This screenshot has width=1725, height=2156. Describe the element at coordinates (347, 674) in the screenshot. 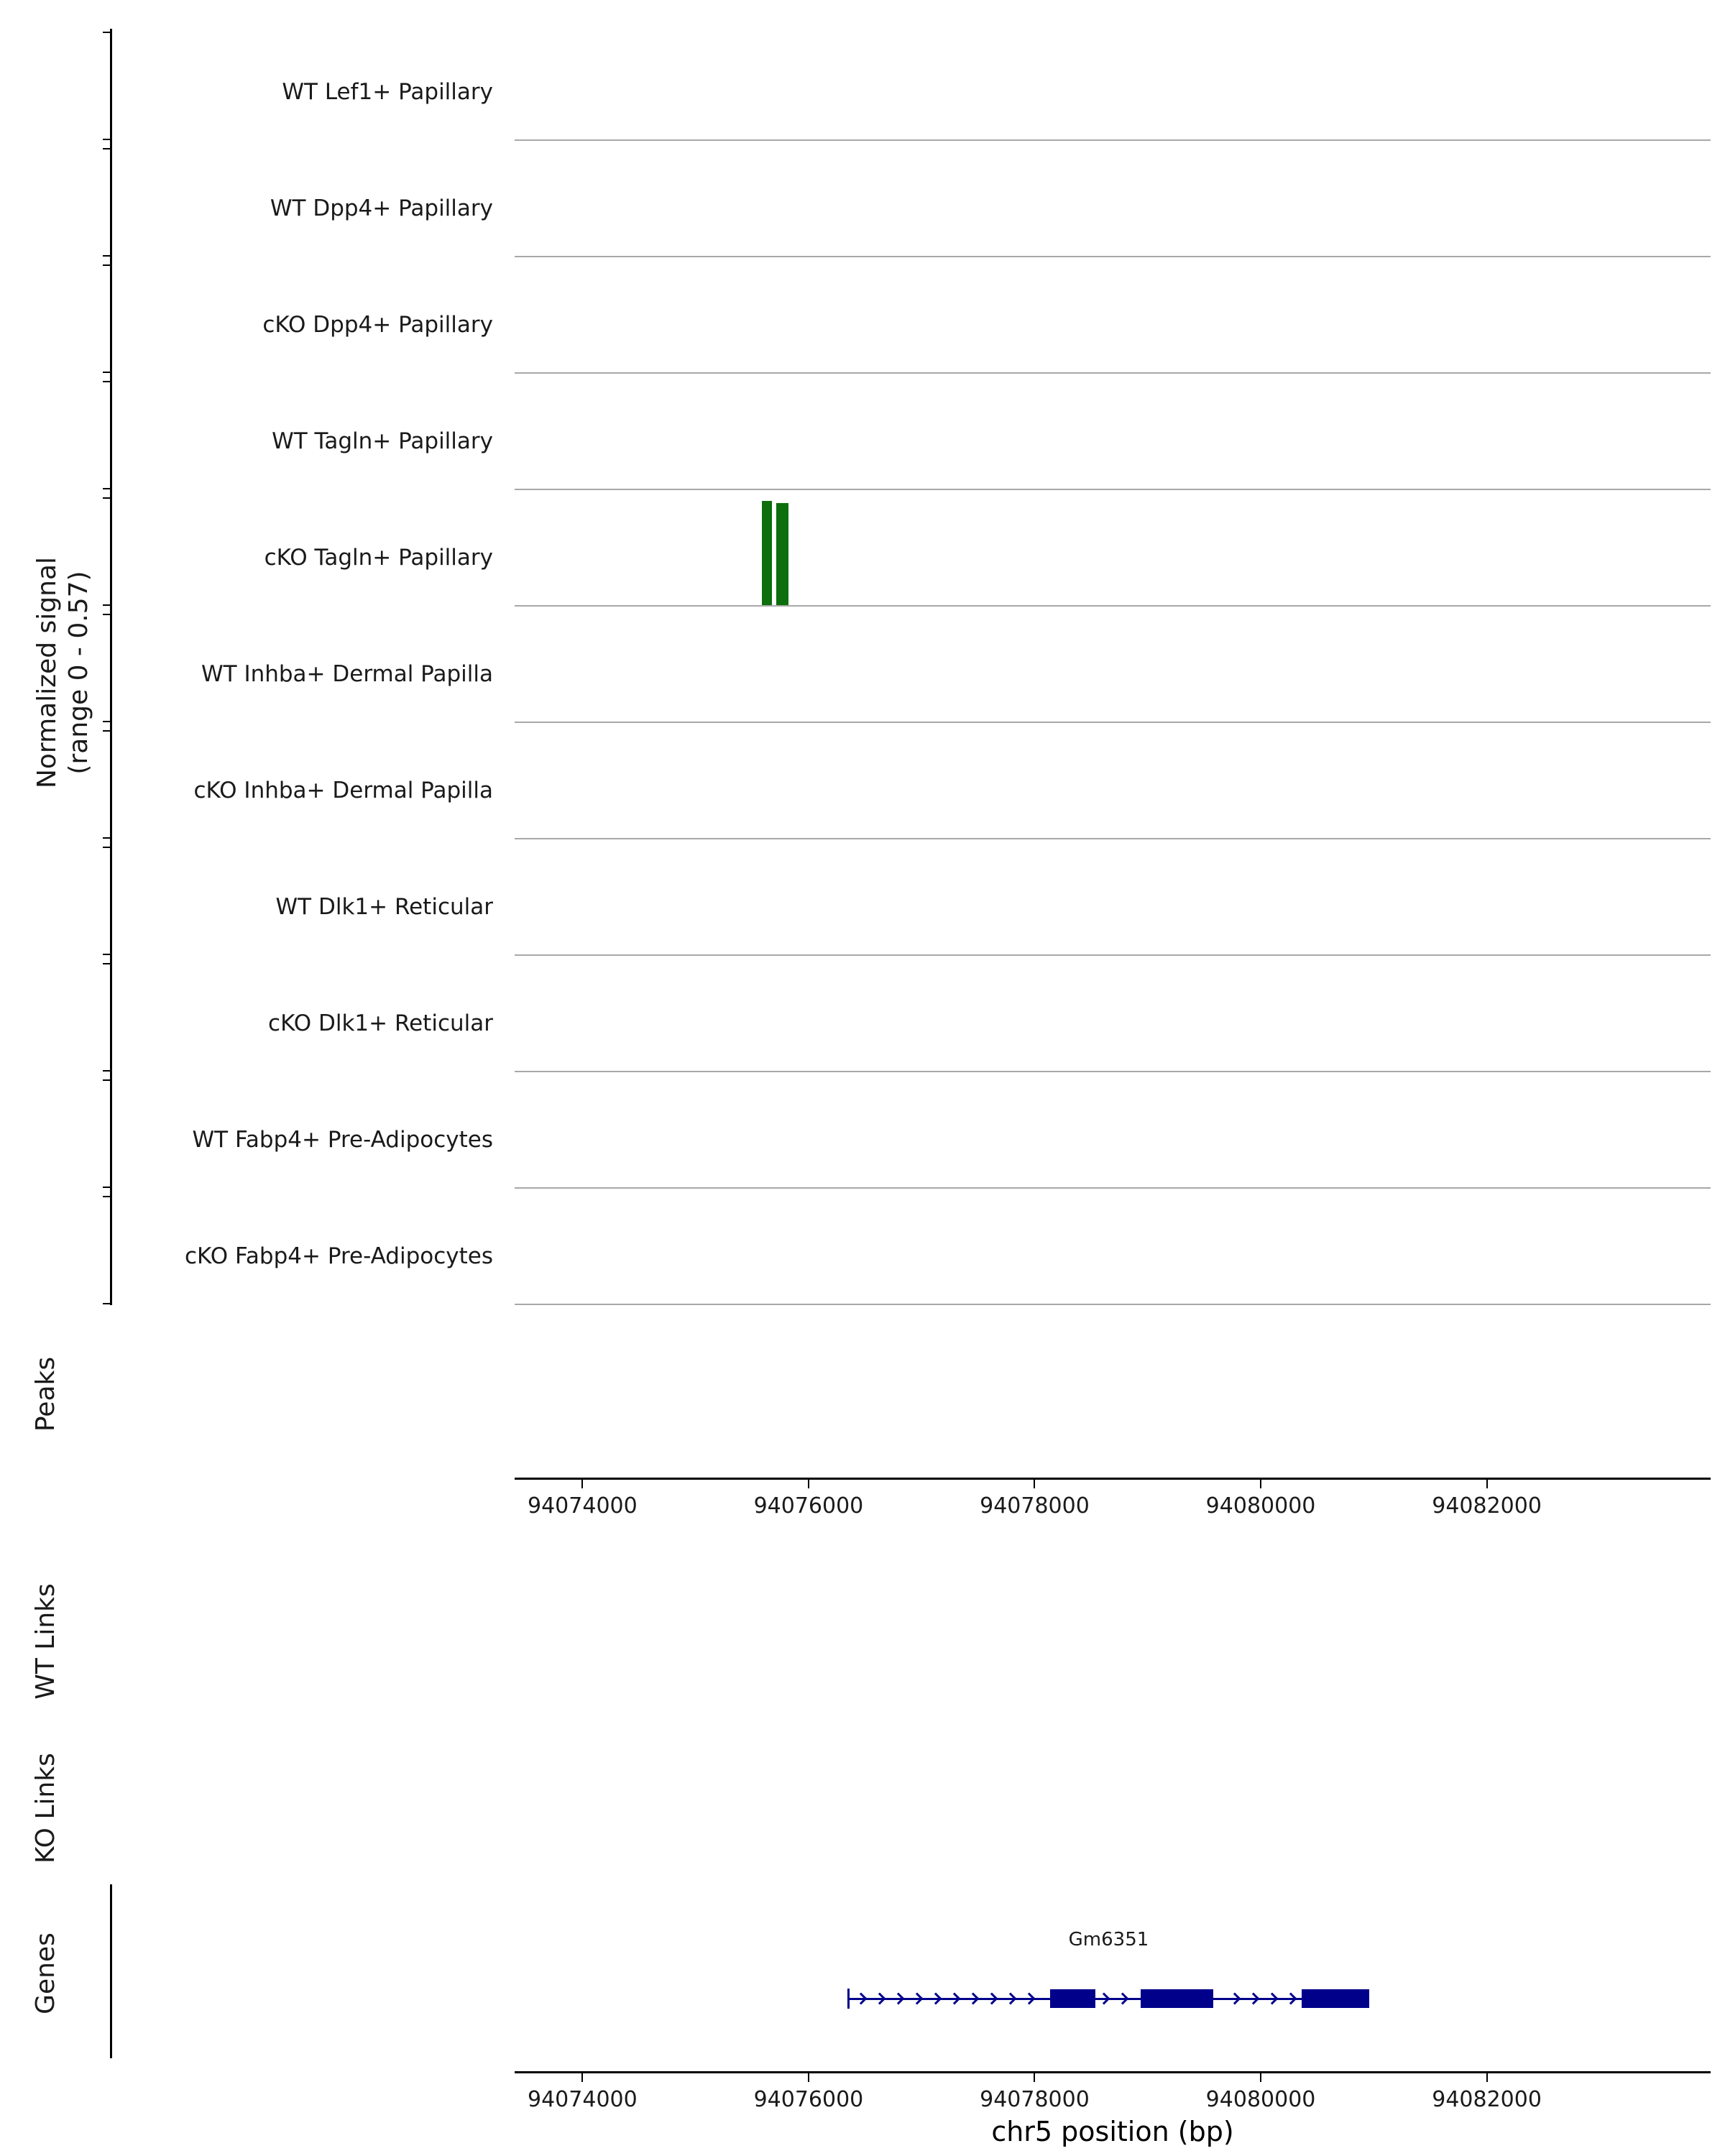

I see `track-label: WT Inhba+ Dermal Papilla` at that location.